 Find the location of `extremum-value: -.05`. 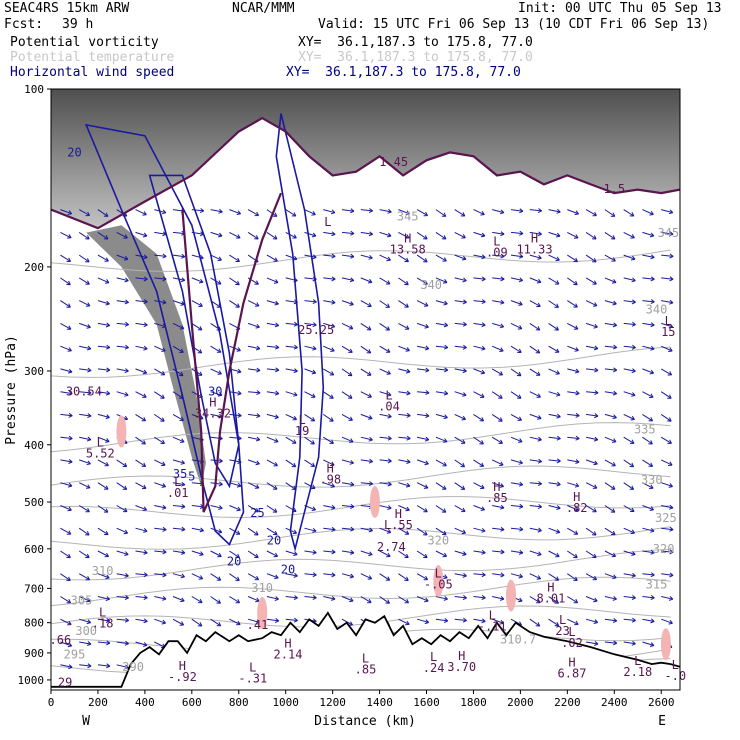

extremum-value: -.05 is located at coordinates (438, 584).